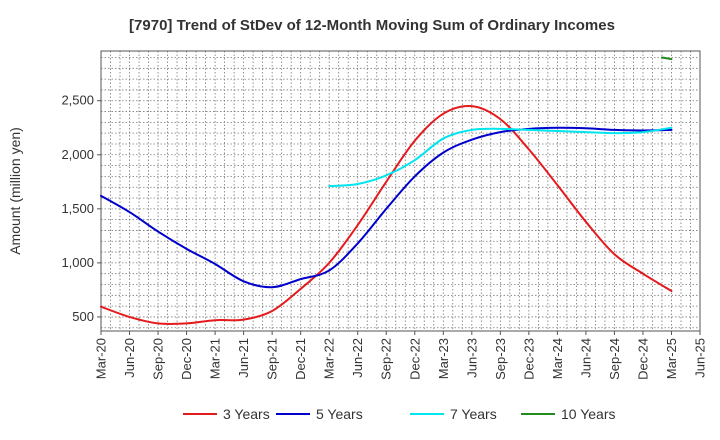 The width and height of the screenshot is (720, 440). What do you see at coordinates (443, 358) in the screenshot?
I see `x-tick-label: Mar-23` at bounding box center [443, 358].